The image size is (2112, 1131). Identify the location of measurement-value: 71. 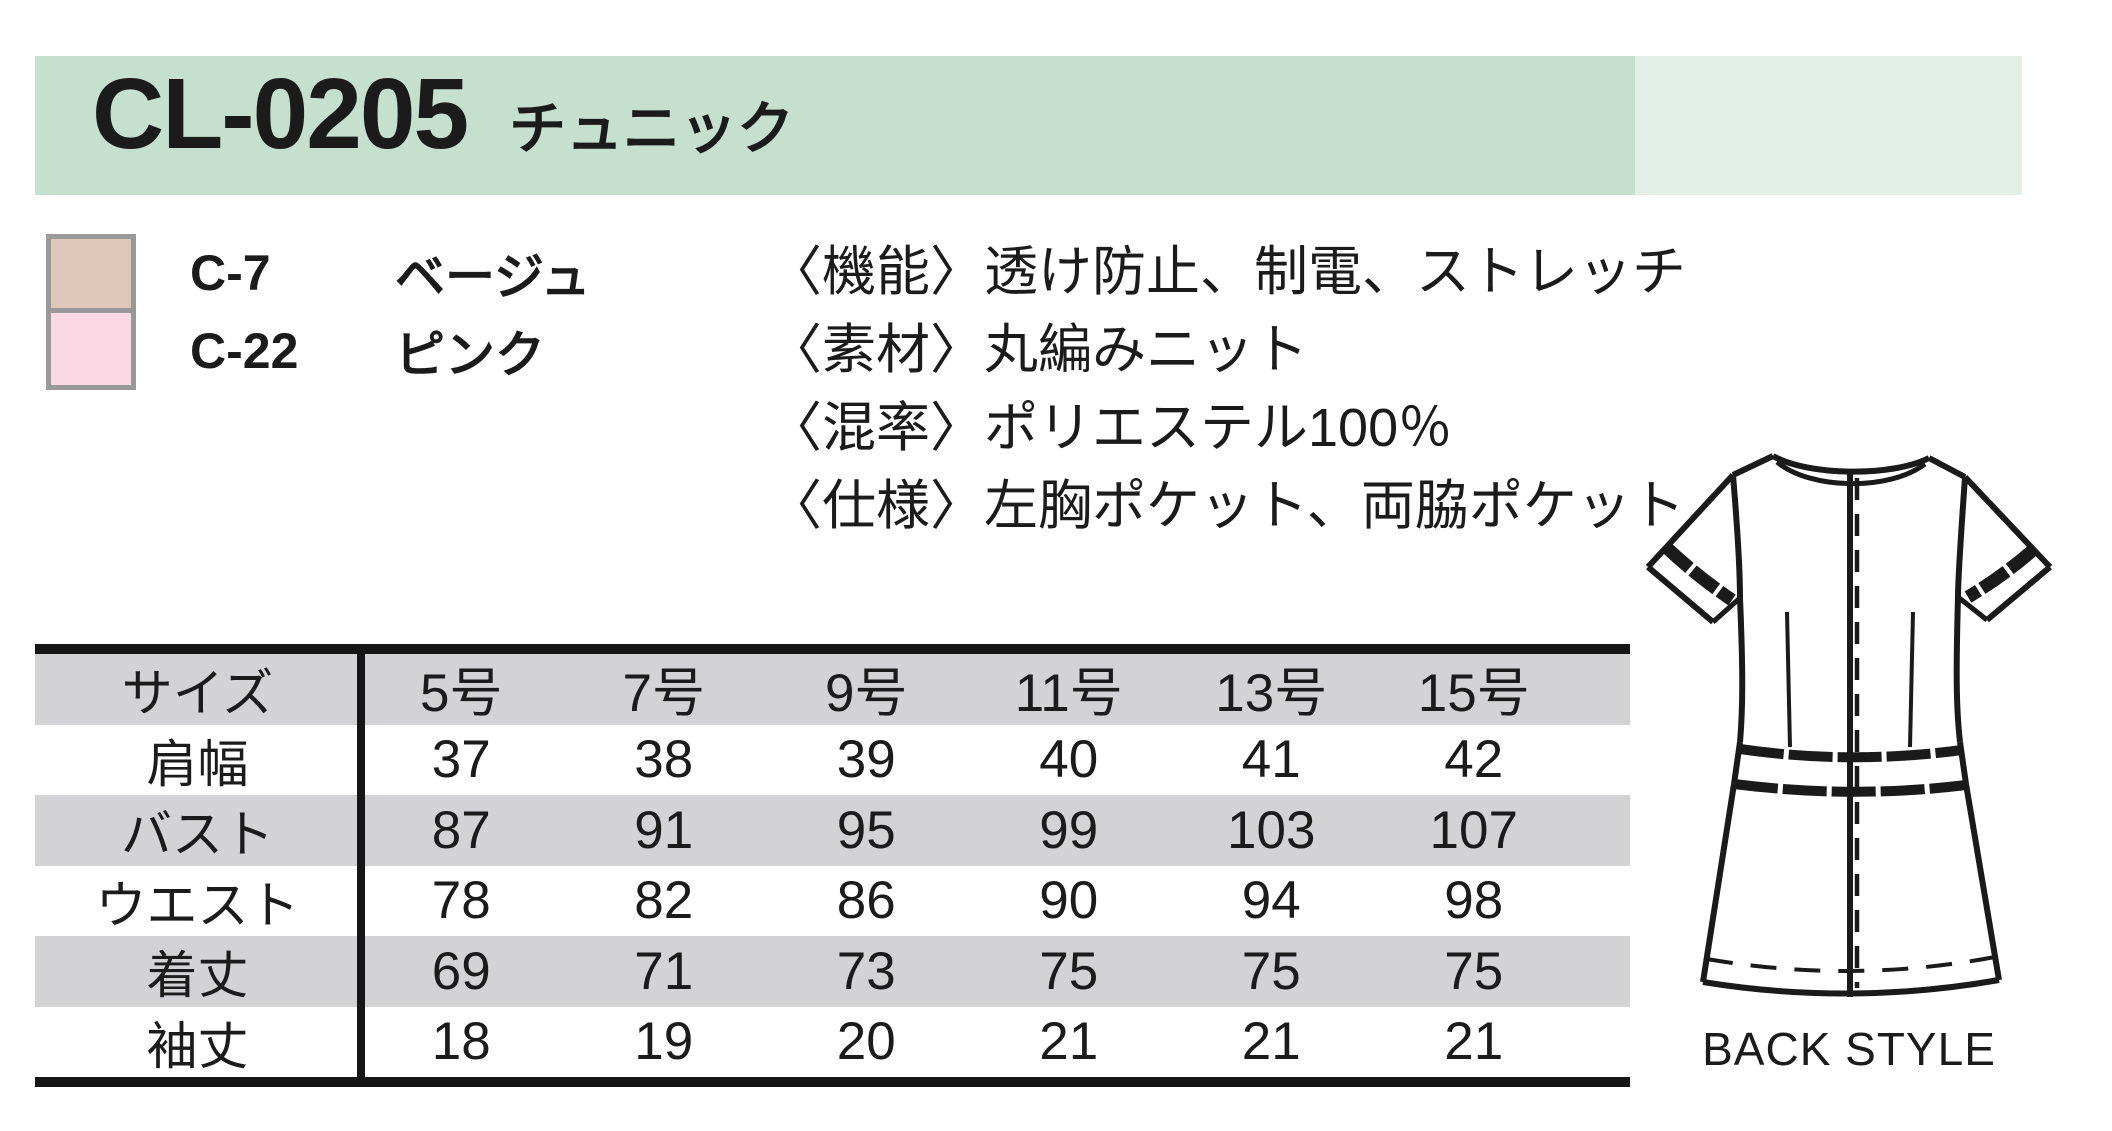
(664, 971).